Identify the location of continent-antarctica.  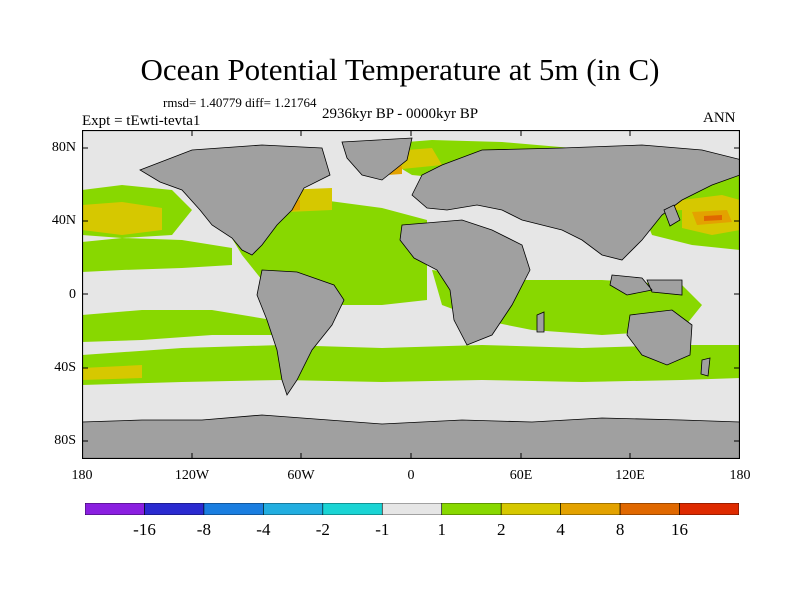
(411, 436).